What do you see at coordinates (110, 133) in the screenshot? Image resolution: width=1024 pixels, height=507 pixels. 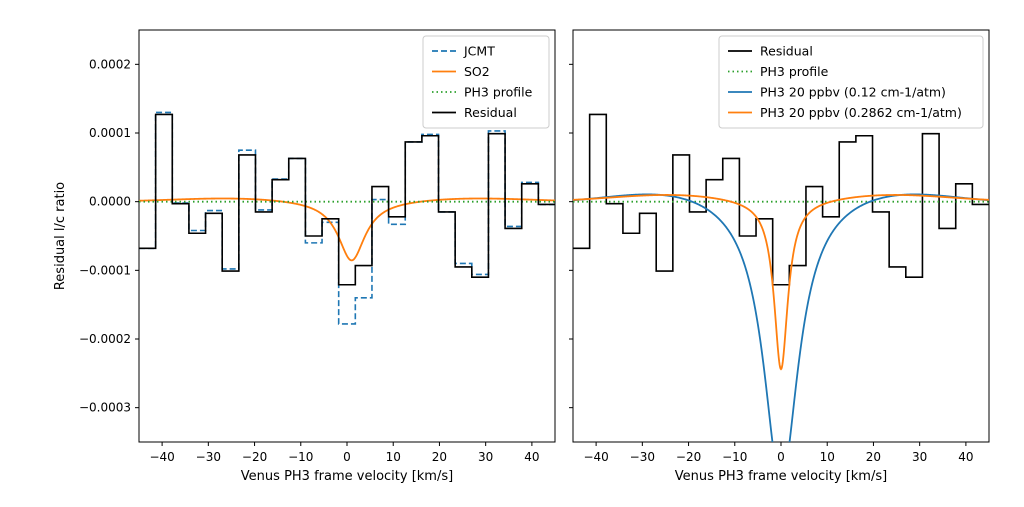 I see `y-tick-label: 0.0001` at bounding box center [110, 133].